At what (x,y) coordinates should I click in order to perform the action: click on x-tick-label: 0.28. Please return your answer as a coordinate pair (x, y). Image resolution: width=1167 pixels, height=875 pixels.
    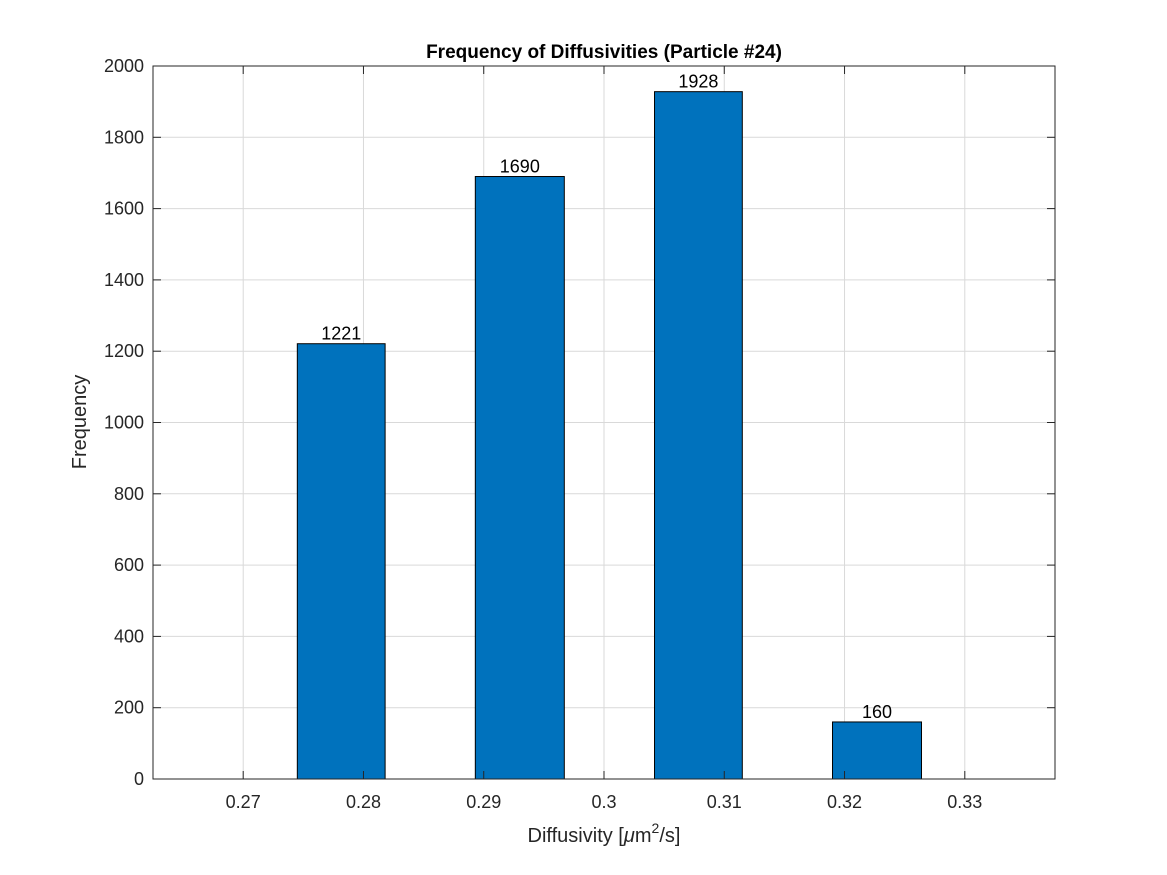
    Looking at the image, I should click on (363, 802).